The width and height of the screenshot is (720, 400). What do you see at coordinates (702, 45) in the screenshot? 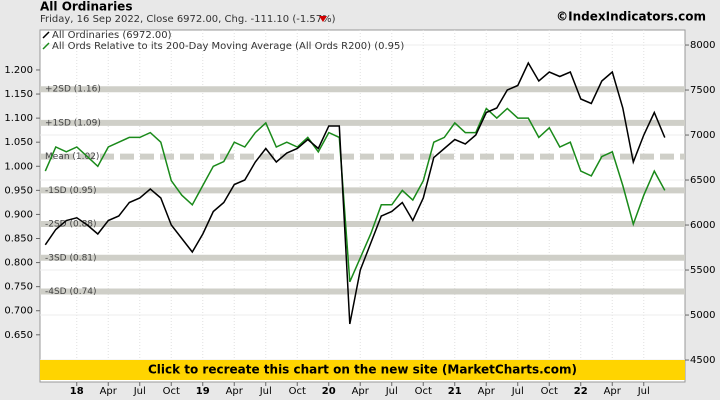
I see `y2-tick-label: 8000` at bounding box center [702, 45].